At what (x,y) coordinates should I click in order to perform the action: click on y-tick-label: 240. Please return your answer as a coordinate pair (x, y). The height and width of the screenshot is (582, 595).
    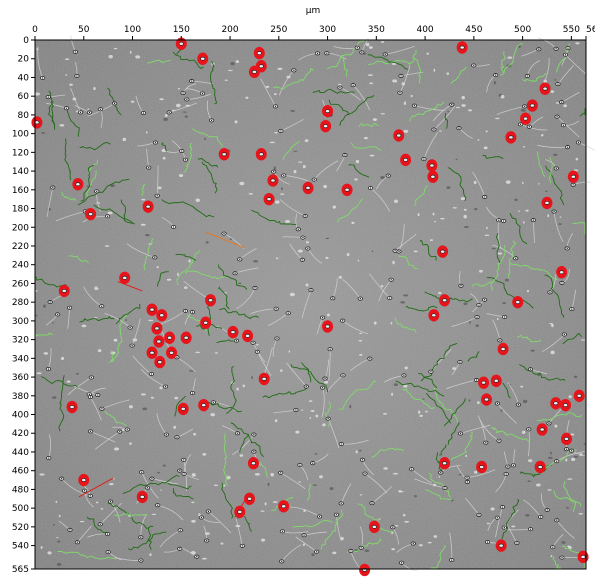
    Looking at the image, I should click on (20, 266).